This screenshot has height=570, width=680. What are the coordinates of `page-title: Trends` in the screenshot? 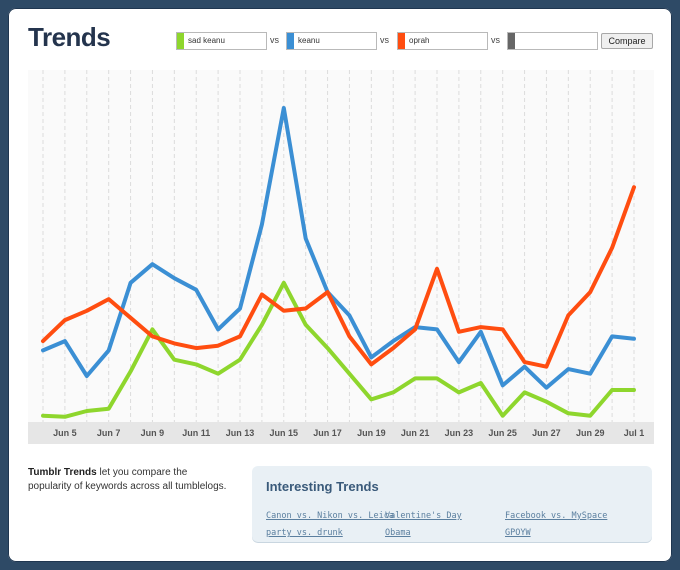 It's located at (69, 37).